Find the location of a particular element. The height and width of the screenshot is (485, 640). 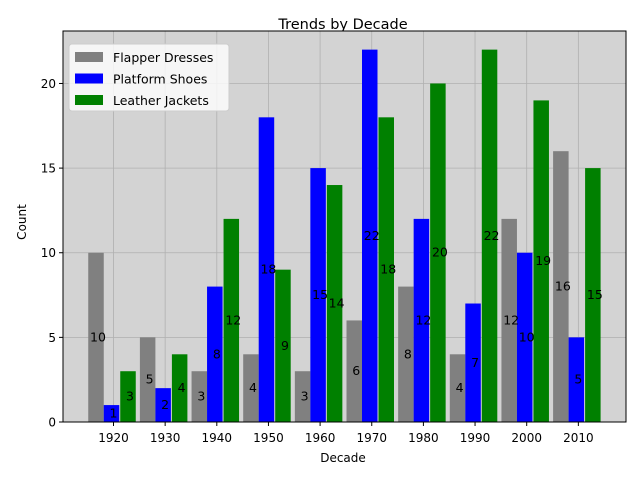

chart-title: Trends by Decade is located at coordinates (342, 25).